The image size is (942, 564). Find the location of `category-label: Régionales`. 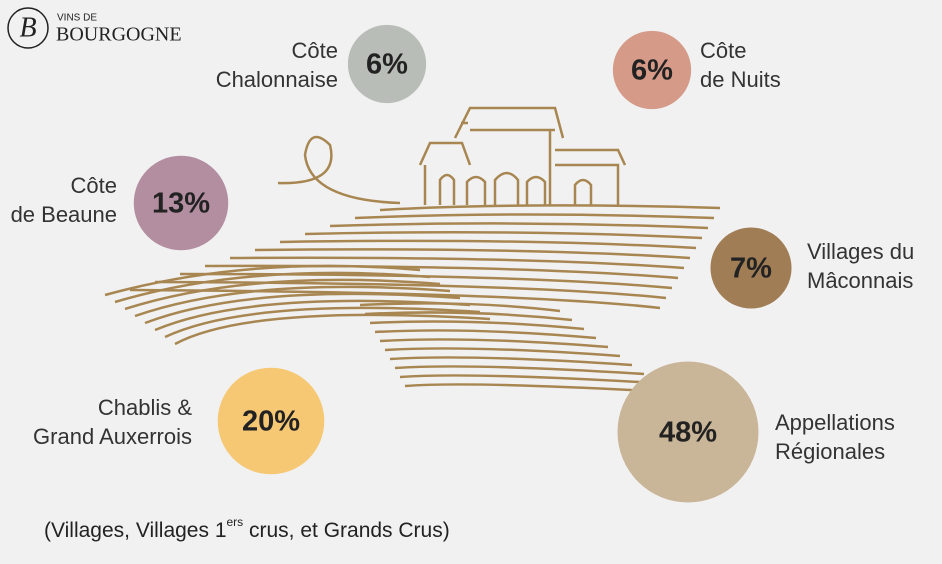

category-label: Régionales is located at coordinates (830, 451).